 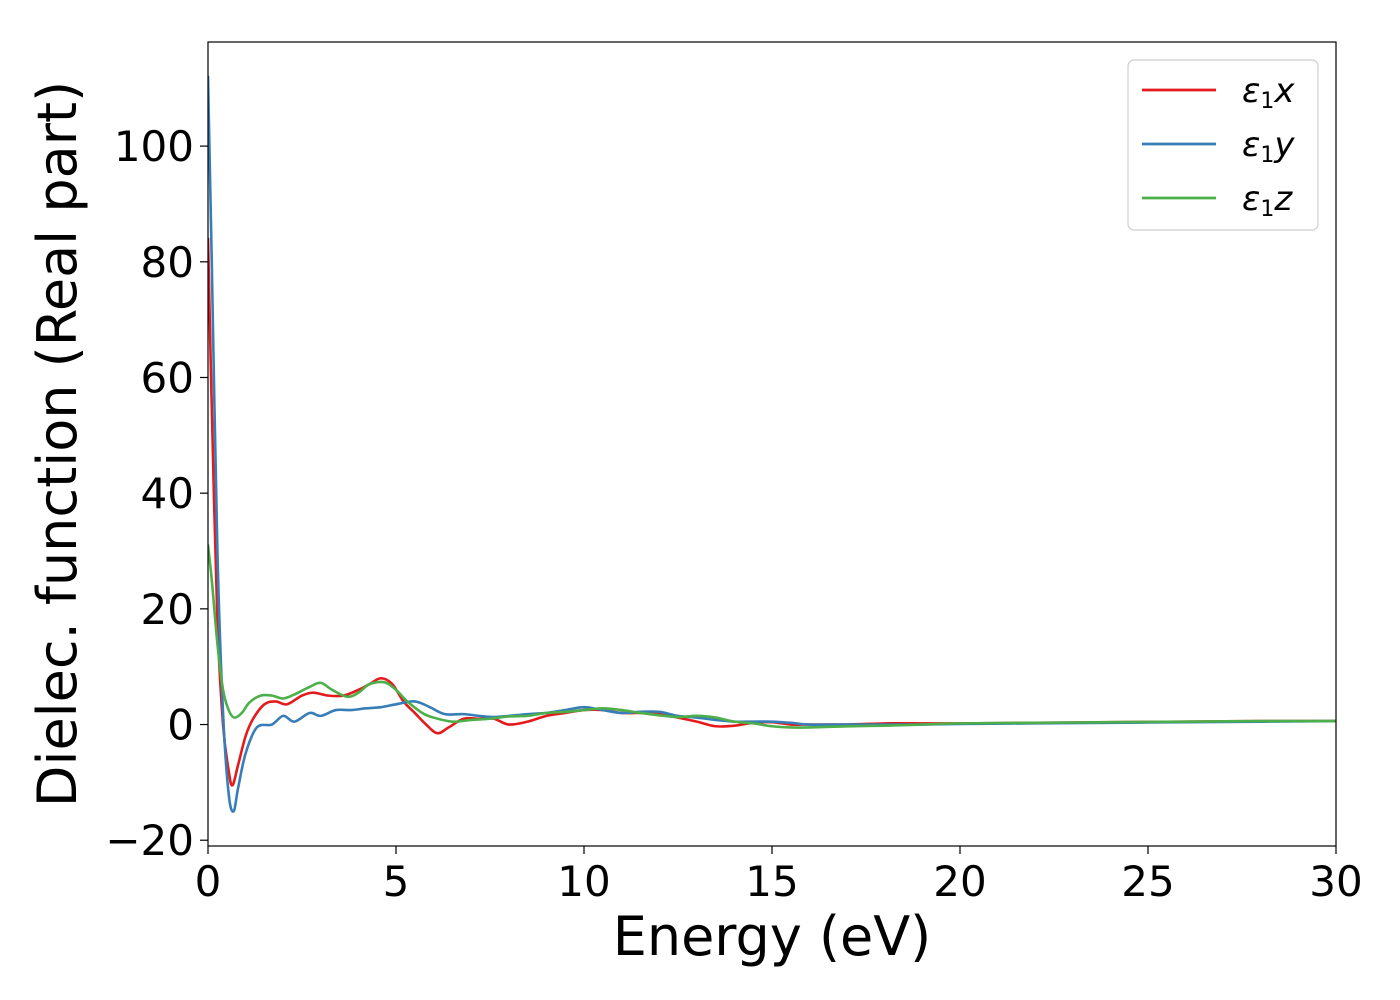 I want to click on x-tick-label: 25, so click(x=1147, y=881).